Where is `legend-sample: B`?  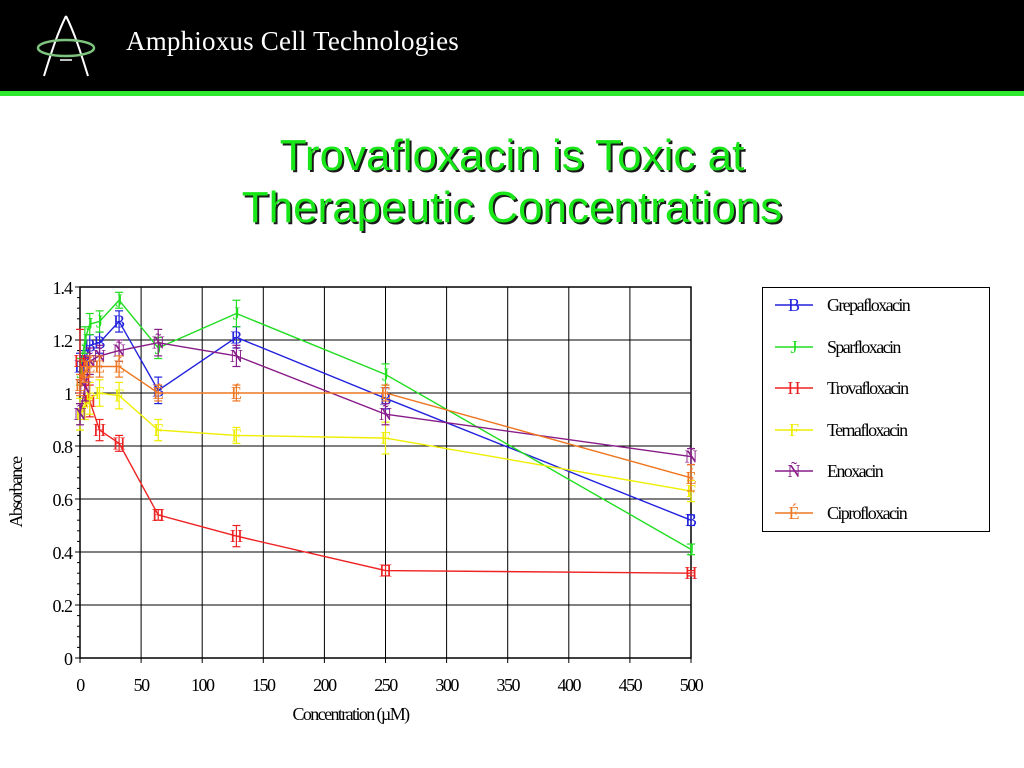 legend-sample: B is located at coordinates (794, 305).